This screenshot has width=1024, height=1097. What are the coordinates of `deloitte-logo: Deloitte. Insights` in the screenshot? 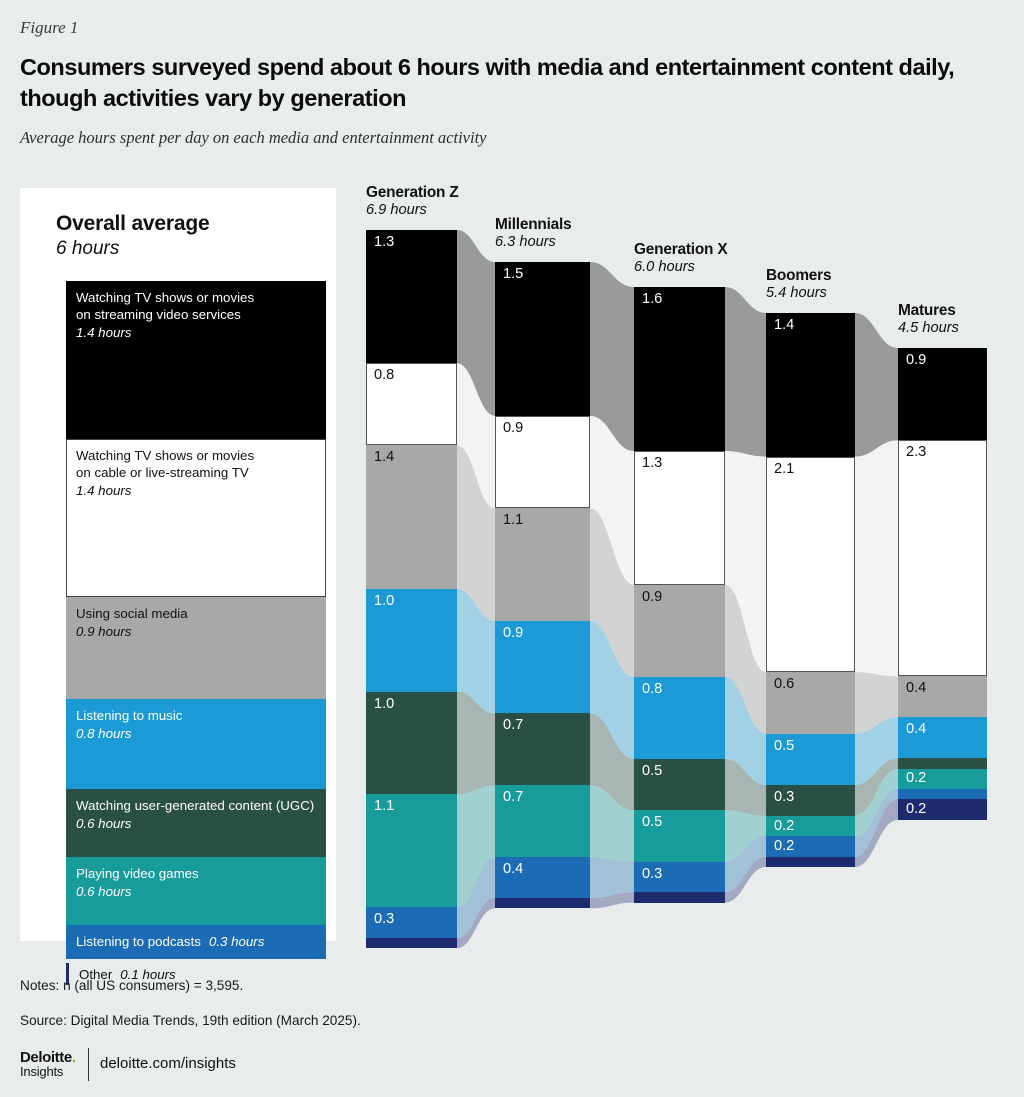 It's located at (48, 1064).